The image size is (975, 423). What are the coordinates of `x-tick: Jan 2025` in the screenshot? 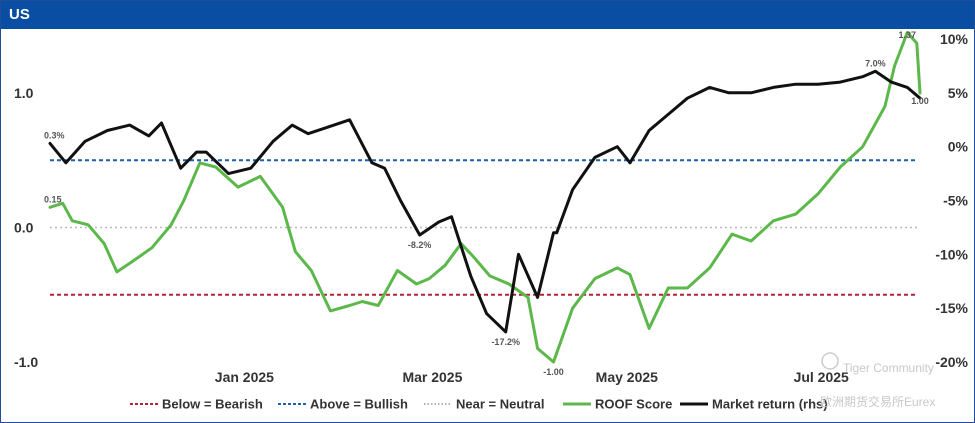 It's located at (244, 377).